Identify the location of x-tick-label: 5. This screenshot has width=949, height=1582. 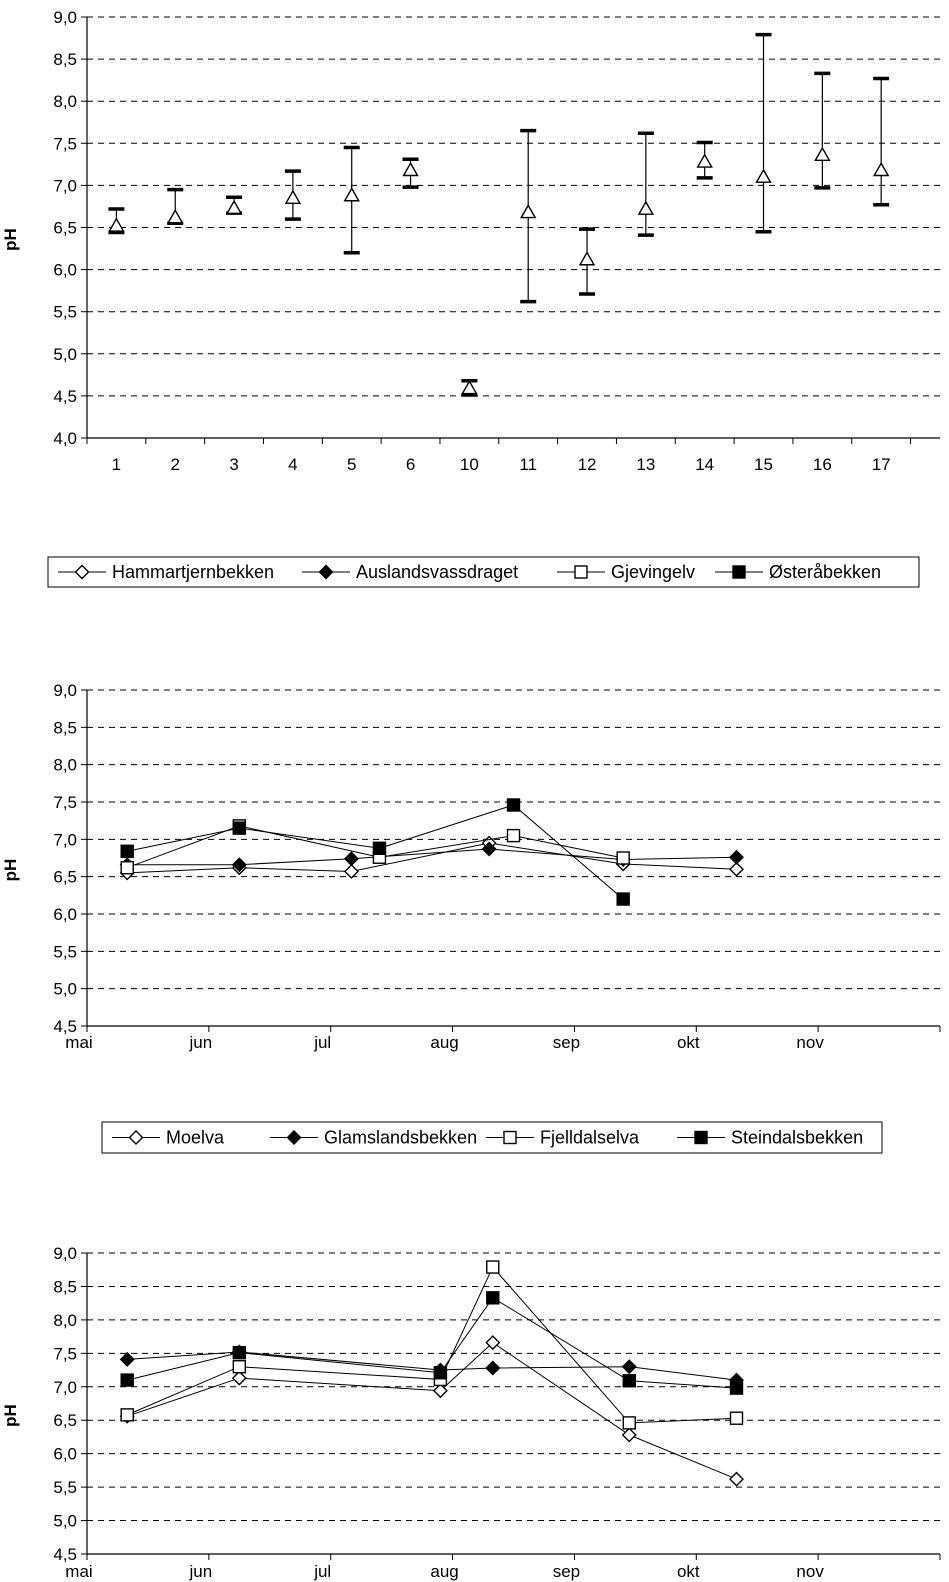
(351, 464).